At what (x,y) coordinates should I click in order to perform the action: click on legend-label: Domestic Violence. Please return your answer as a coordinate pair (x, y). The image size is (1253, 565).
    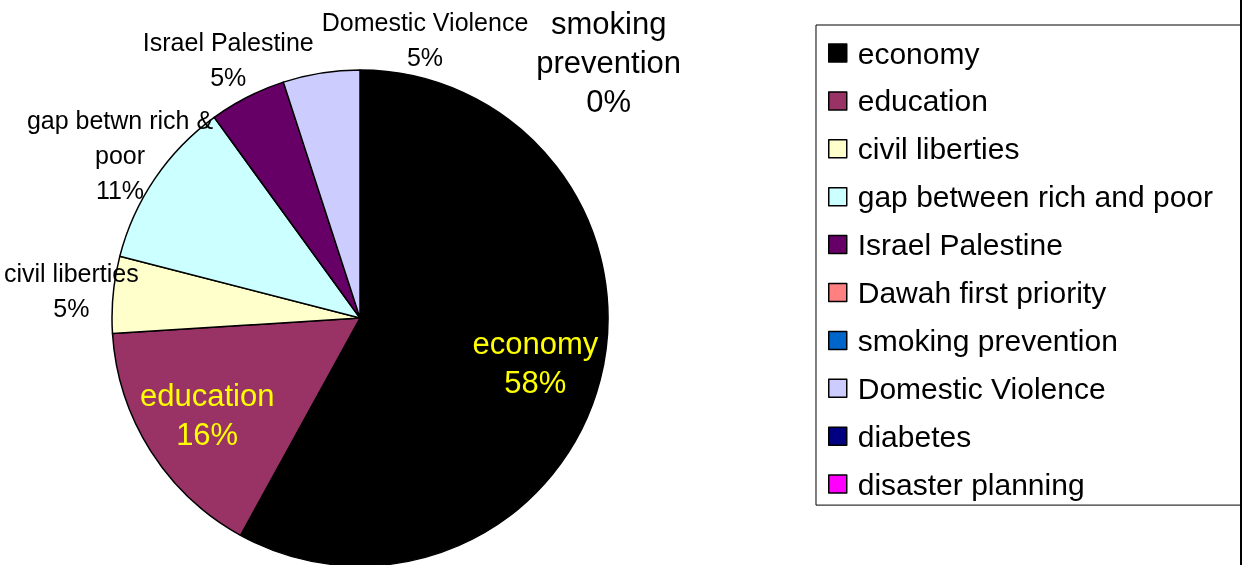
    Looking at the image, I should click on (981, 388).